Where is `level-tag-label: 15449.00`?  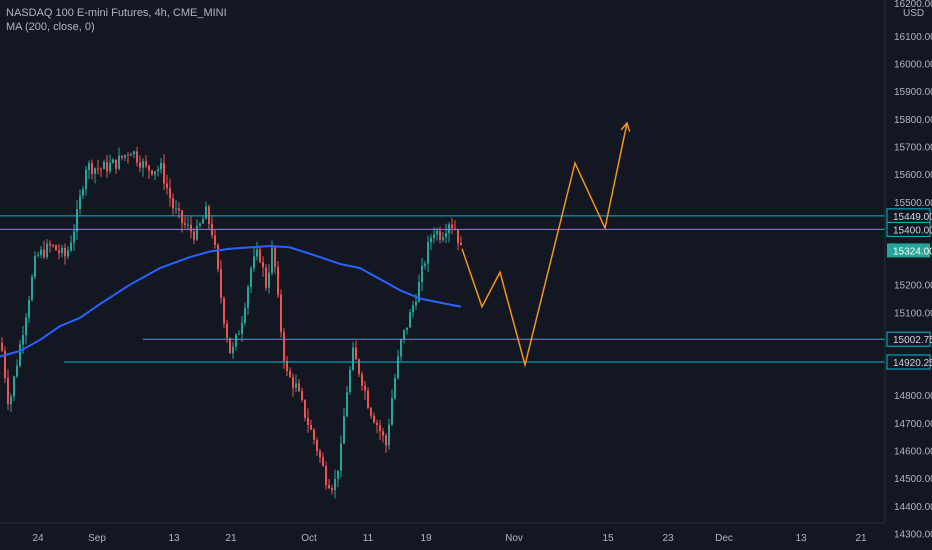 level-tag-label: 15449.00 is located at coordinates (912, 217).